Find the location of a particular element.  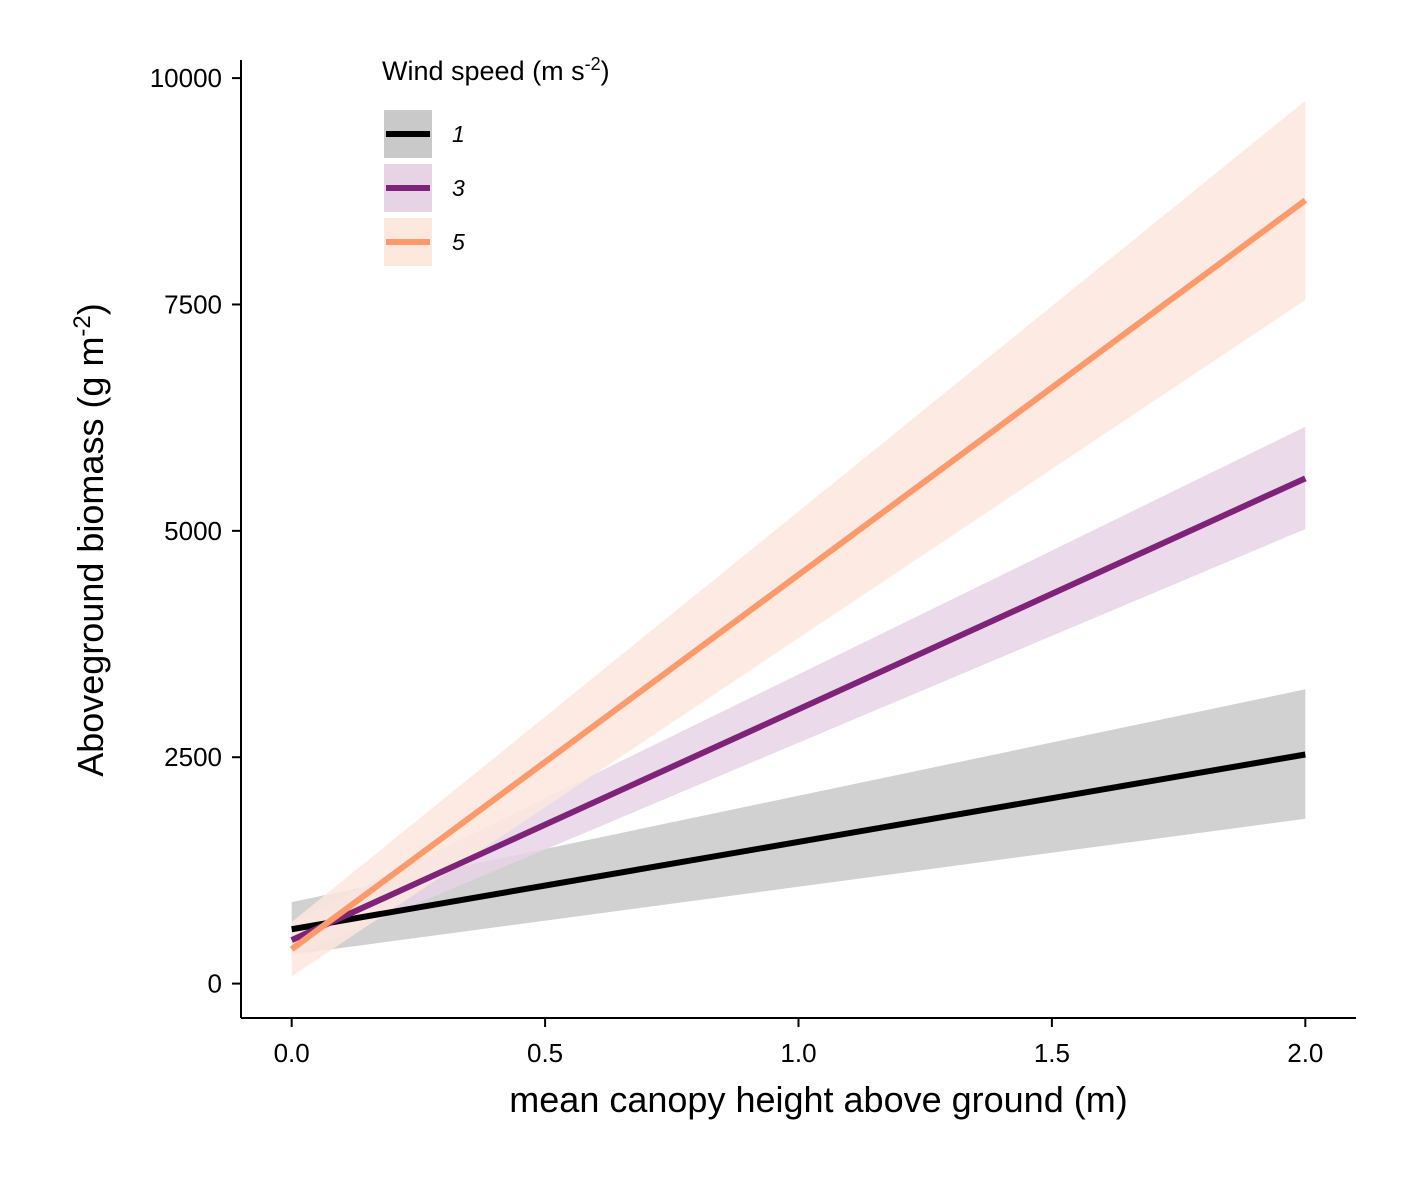

legend-label: 3 is located at coordinates (458, 188).